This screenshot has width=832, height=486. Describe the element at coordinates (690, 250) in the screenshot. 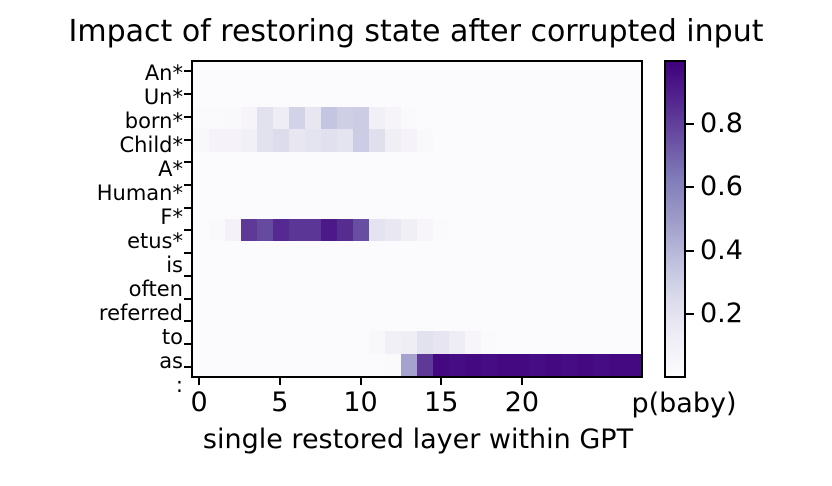

I see `colorbar-tick-mark` at that location.